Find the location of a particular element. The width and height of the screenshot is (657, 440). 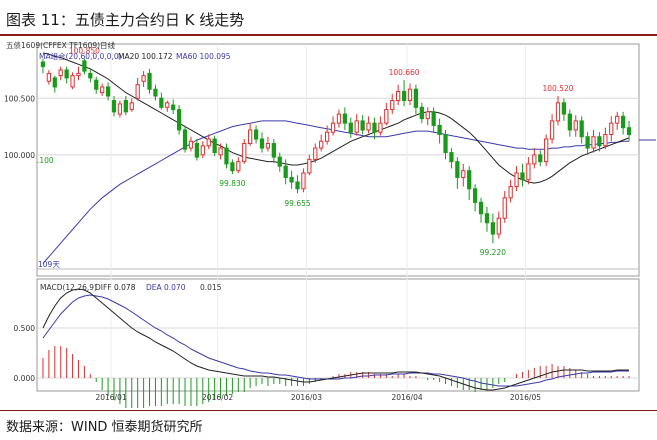

macd-histogram is located at coordinates (336, 377).